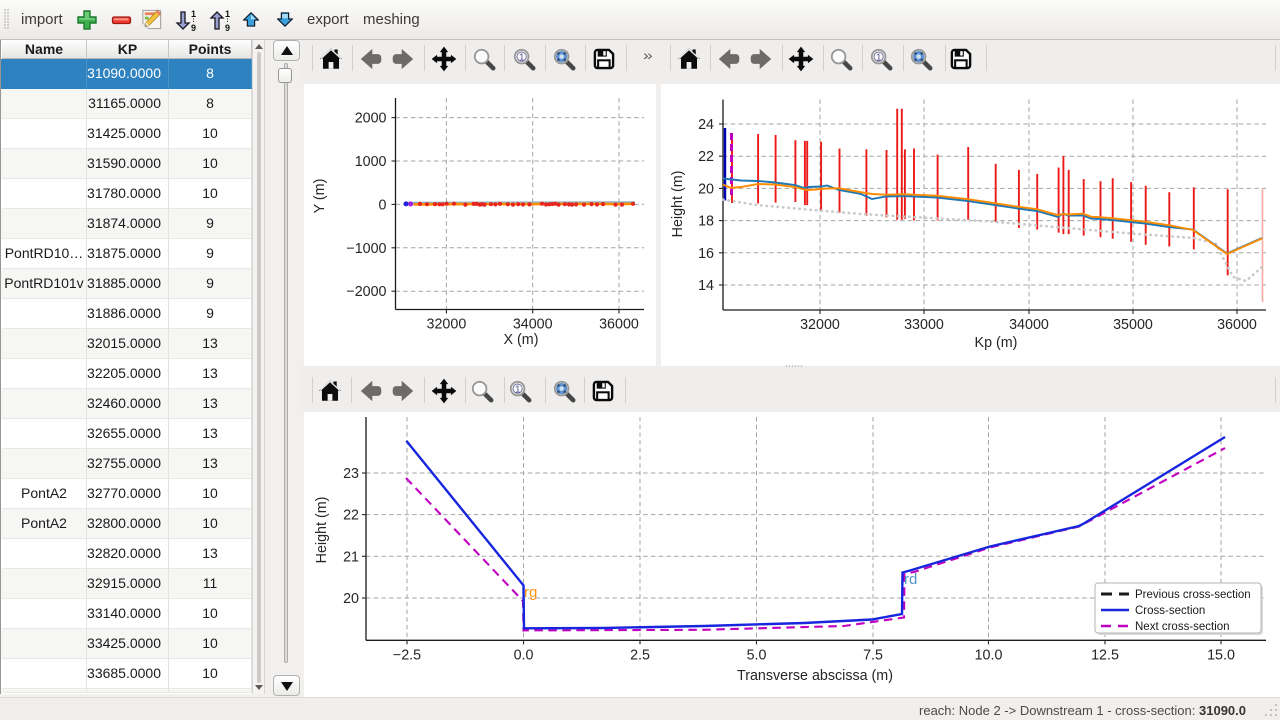 The image size is (1280, 720). I want to click on svg-text: 0.0, so click(524, 655).